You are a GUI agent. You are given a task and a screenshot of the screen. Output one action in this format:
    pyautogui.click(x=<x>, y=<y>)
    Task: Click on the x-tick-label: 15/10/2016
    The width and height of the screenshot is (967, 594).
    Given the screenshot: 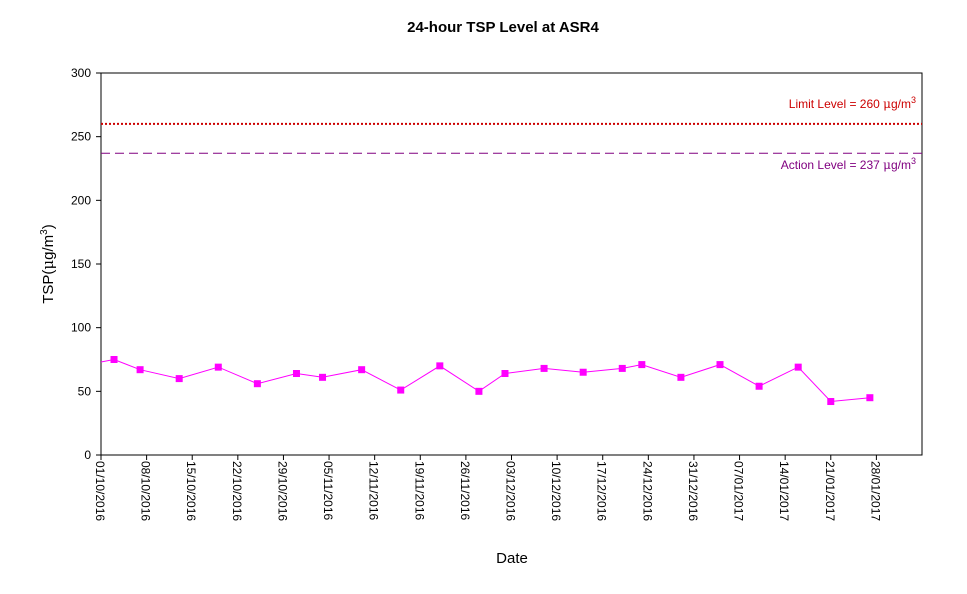 What is the action you would take?
    pyautogui.click(x=191, y=491)
    